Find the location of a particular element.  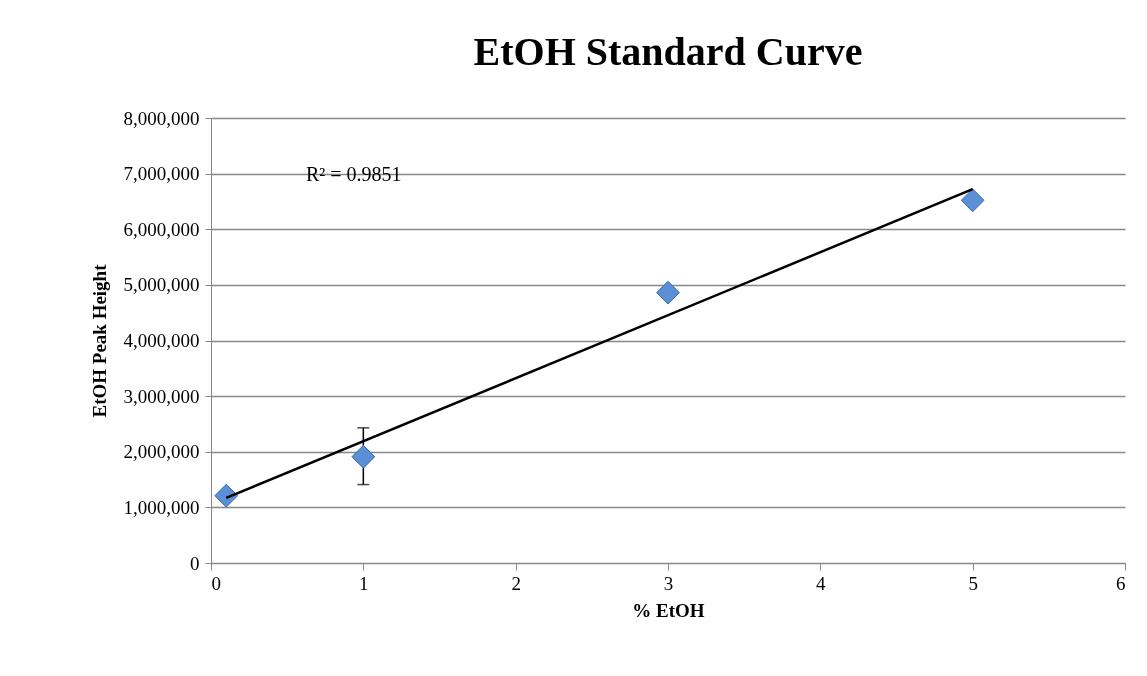

x-tick-label: 1 is located at coordinates (364, 583).